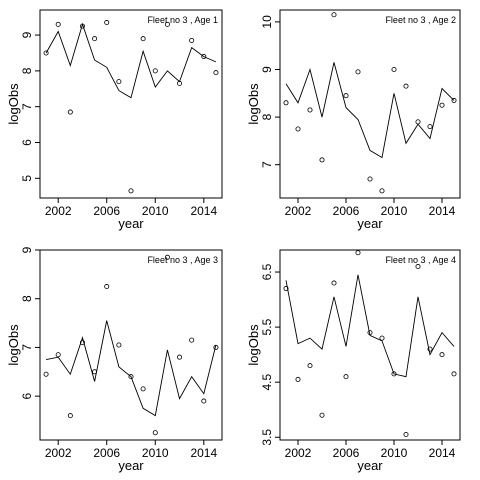 This screenshot has height=480, width=480. What do you see at coordinates (267, 164) in the screenshot?
I see `y-tick-label: 7` at bounding box center [267, 164].